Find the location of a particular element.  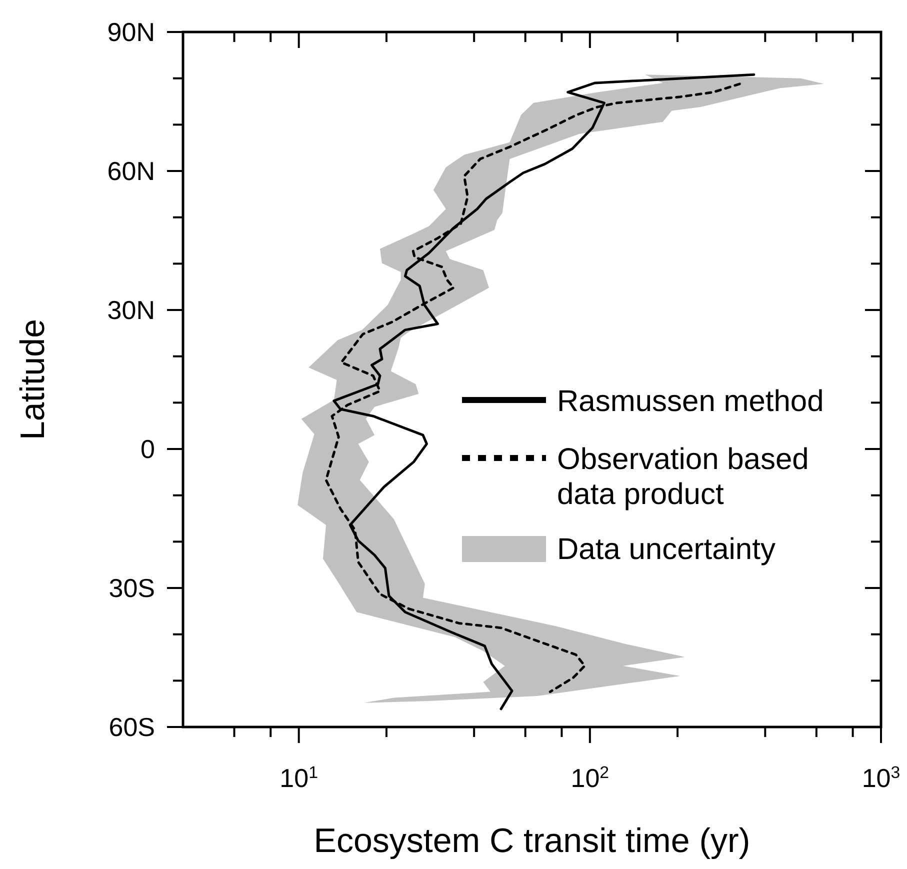

y-tick-label: 0 is located at coordinates (147, 449).